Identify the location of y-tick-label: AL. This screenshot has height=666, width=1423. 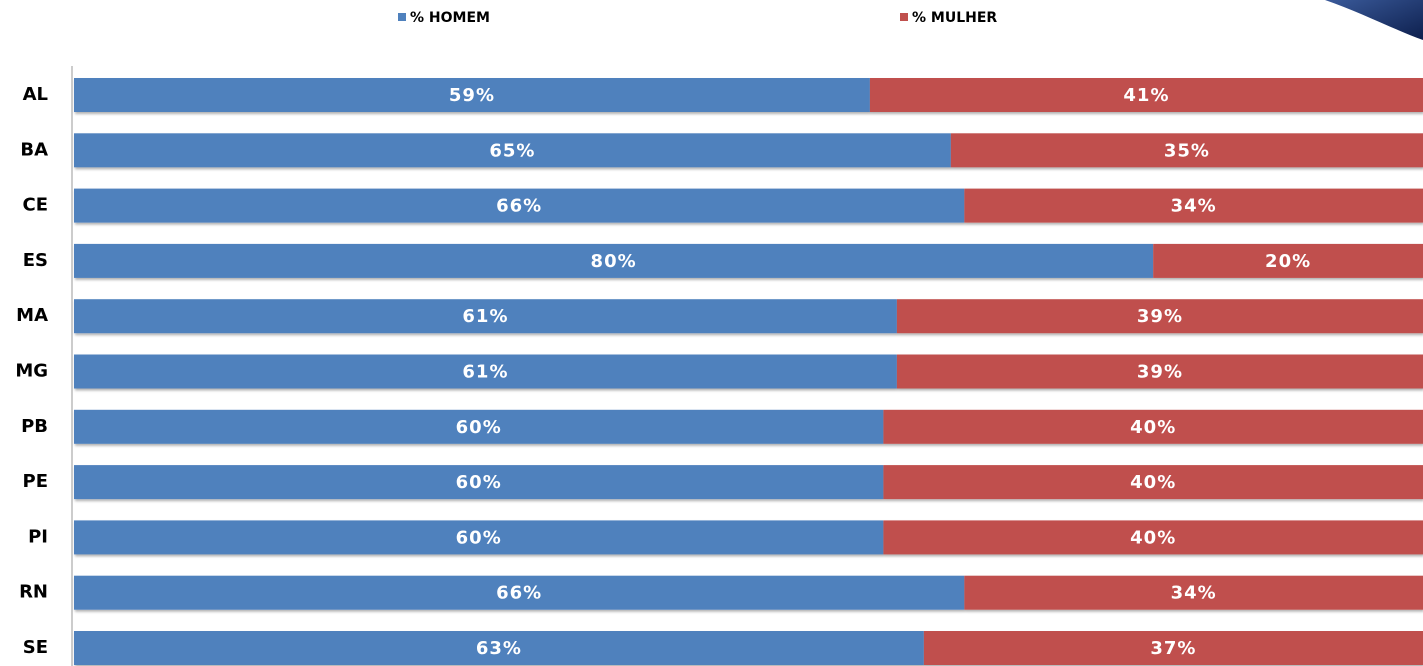
(35, 94).